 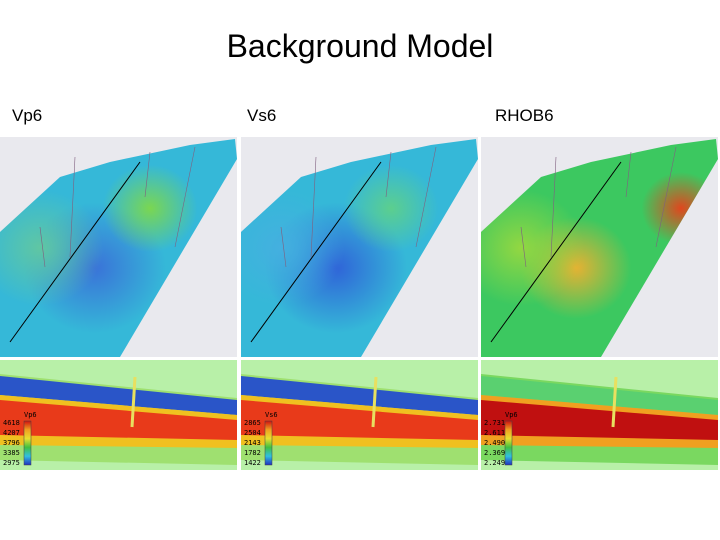 I want to click on colorbar-tick-label: 4207, so click(x=11, y=433).